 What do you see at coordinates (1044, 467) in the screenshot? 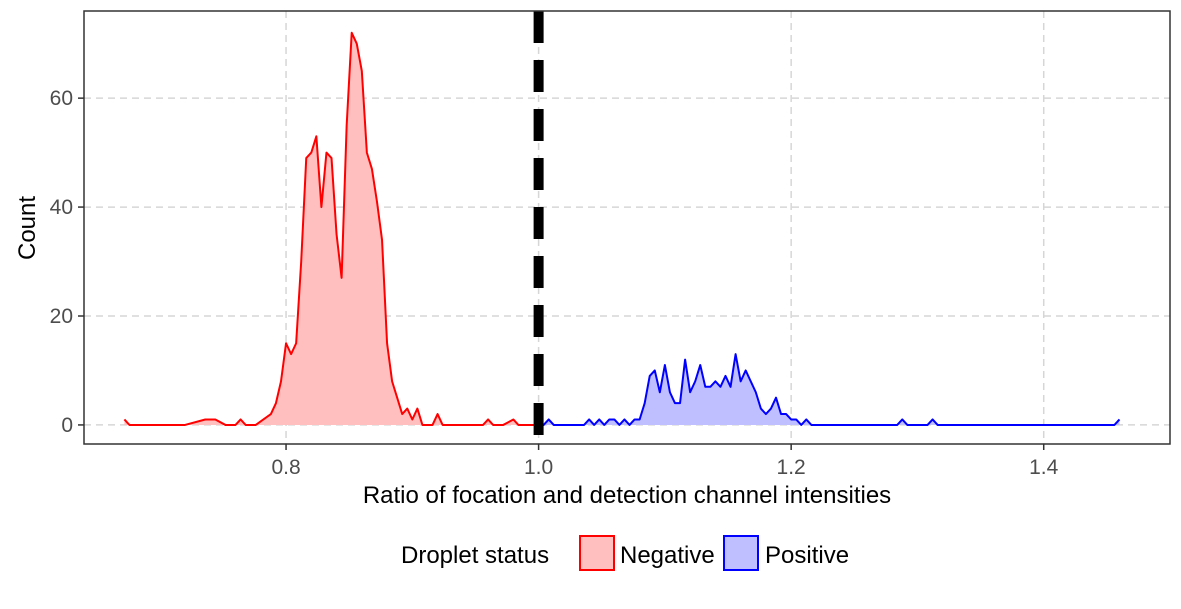
I see `x-tick-label: 1.4` at bounding box center [1044, 467].